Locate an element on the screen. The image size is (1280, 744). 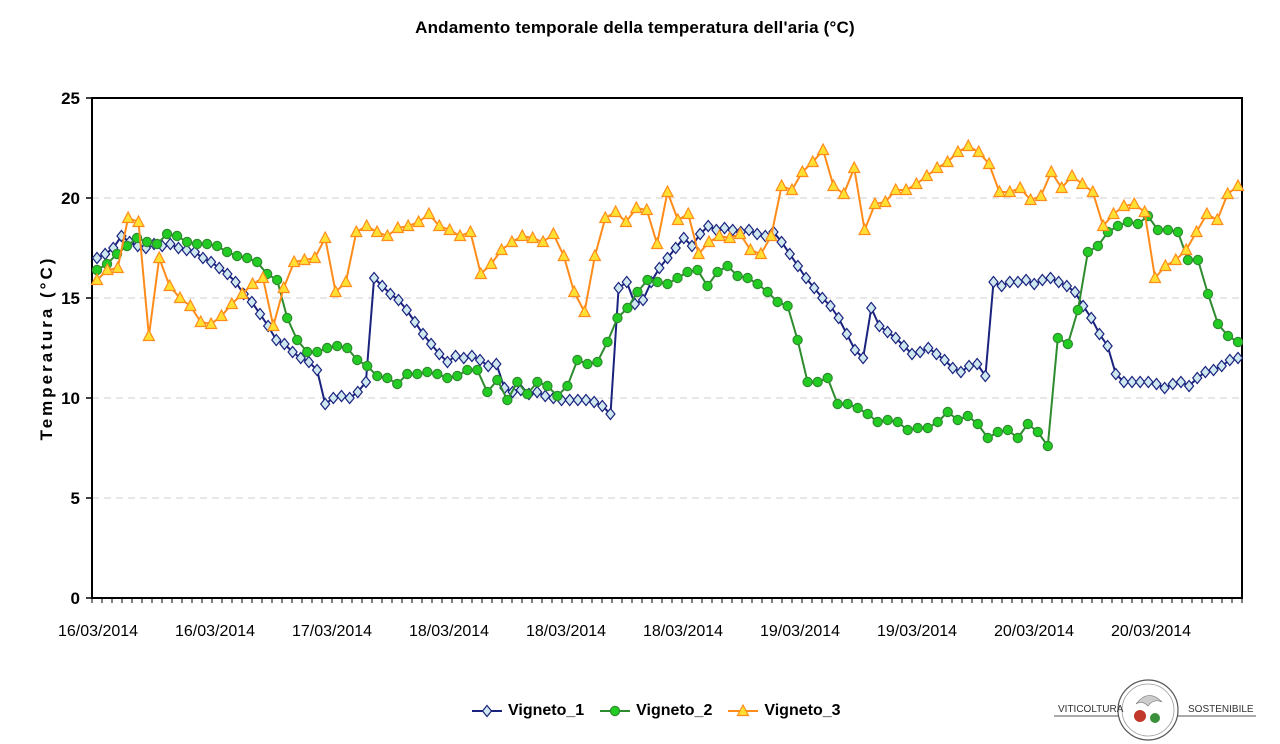
x-tick-label: 18/03/2014 is located at coordinates (566, 631).